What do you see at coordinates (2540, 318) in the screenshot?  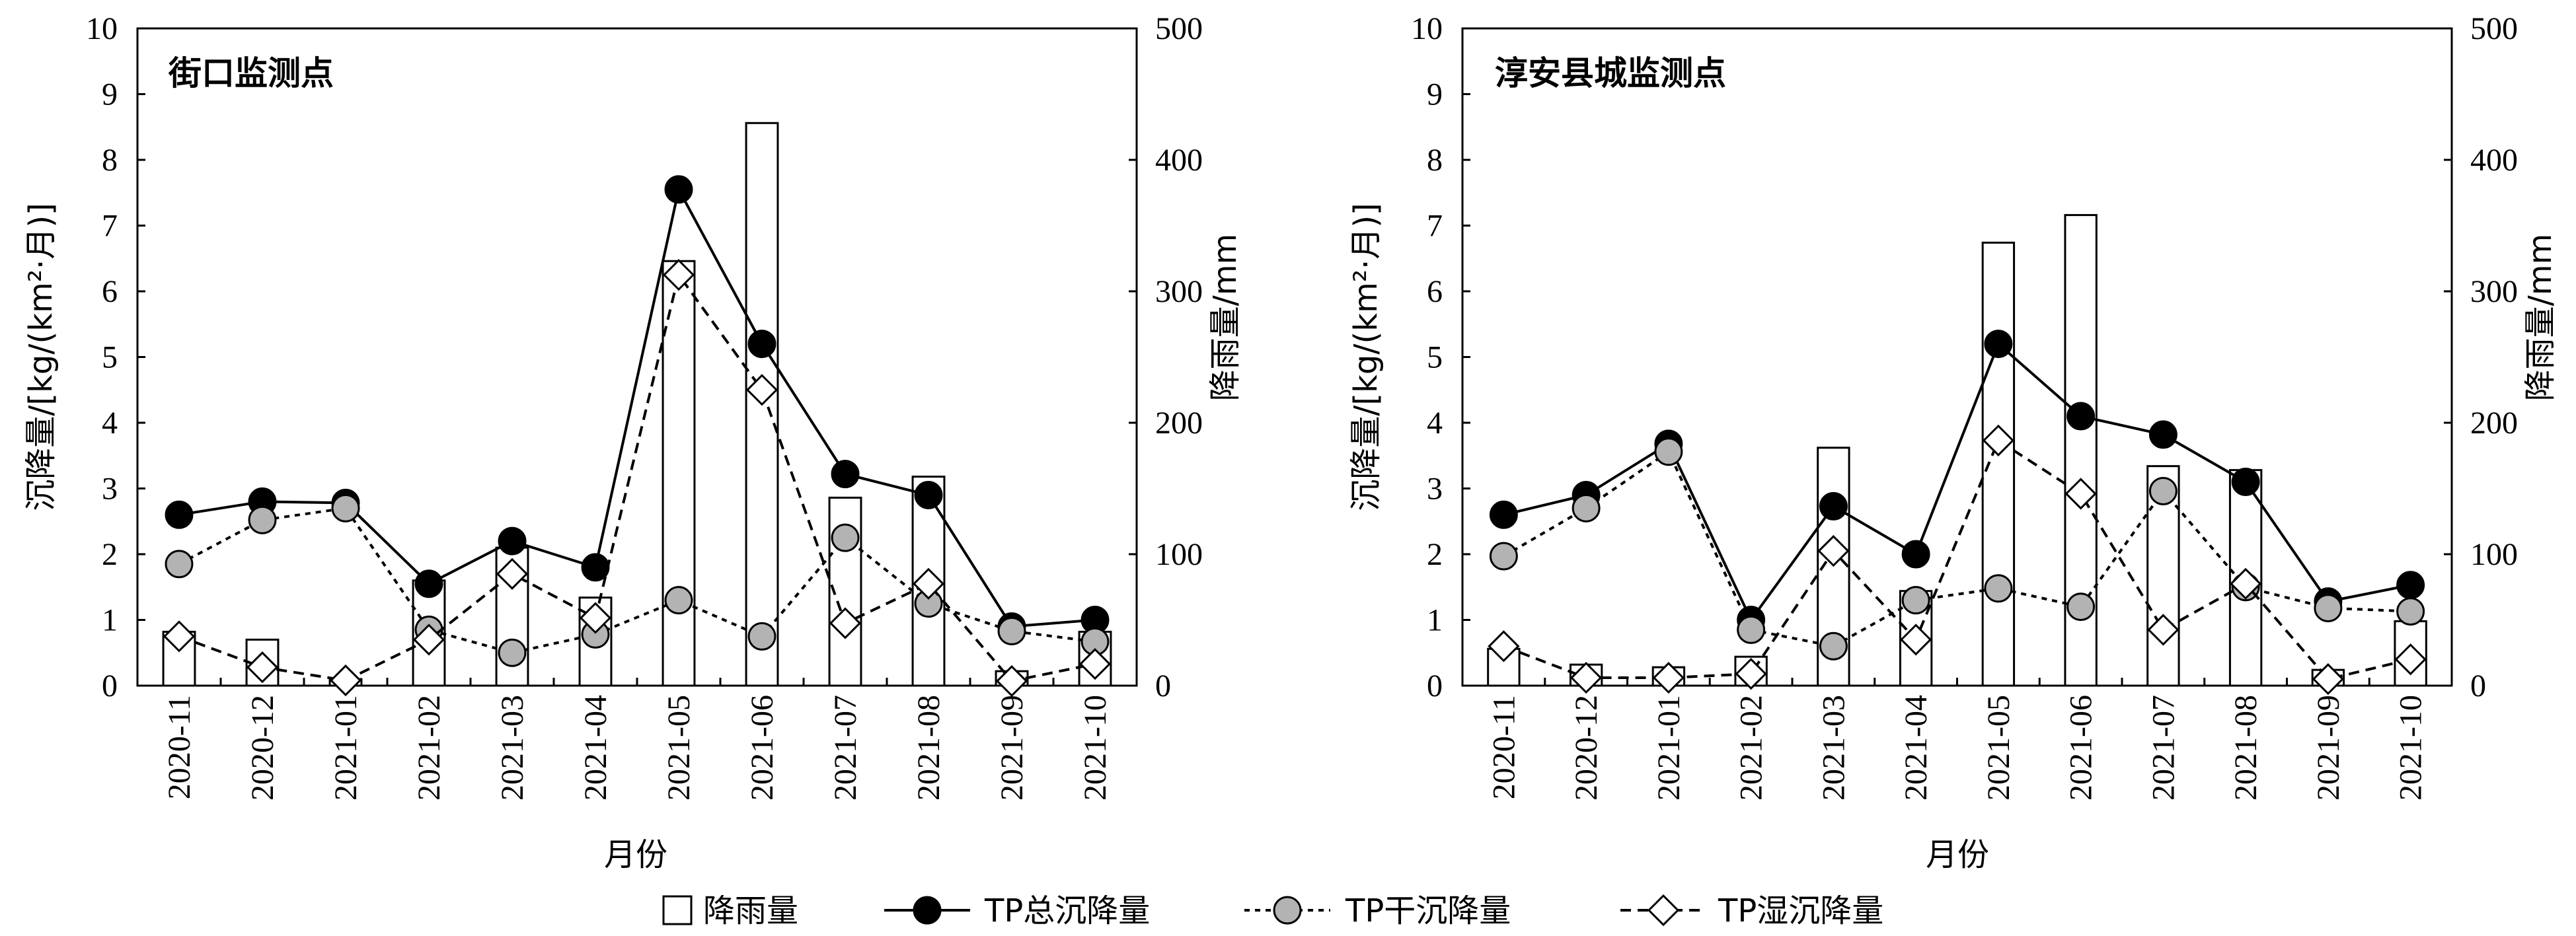 I see `y-right-axis-label: 降雨量/mm` at bounding box center [2540, 318].